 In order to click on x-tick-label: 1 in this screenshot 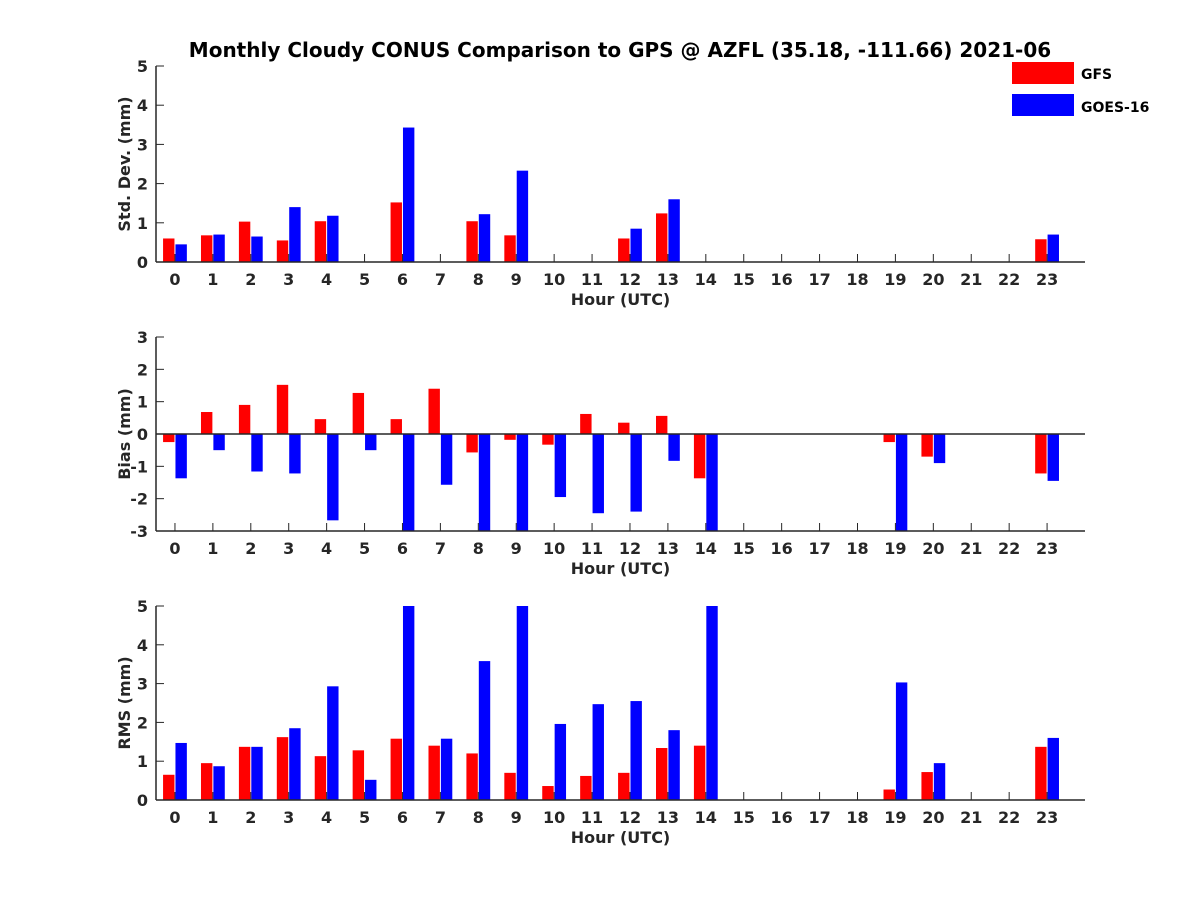, I will do `click(212, 548)`.